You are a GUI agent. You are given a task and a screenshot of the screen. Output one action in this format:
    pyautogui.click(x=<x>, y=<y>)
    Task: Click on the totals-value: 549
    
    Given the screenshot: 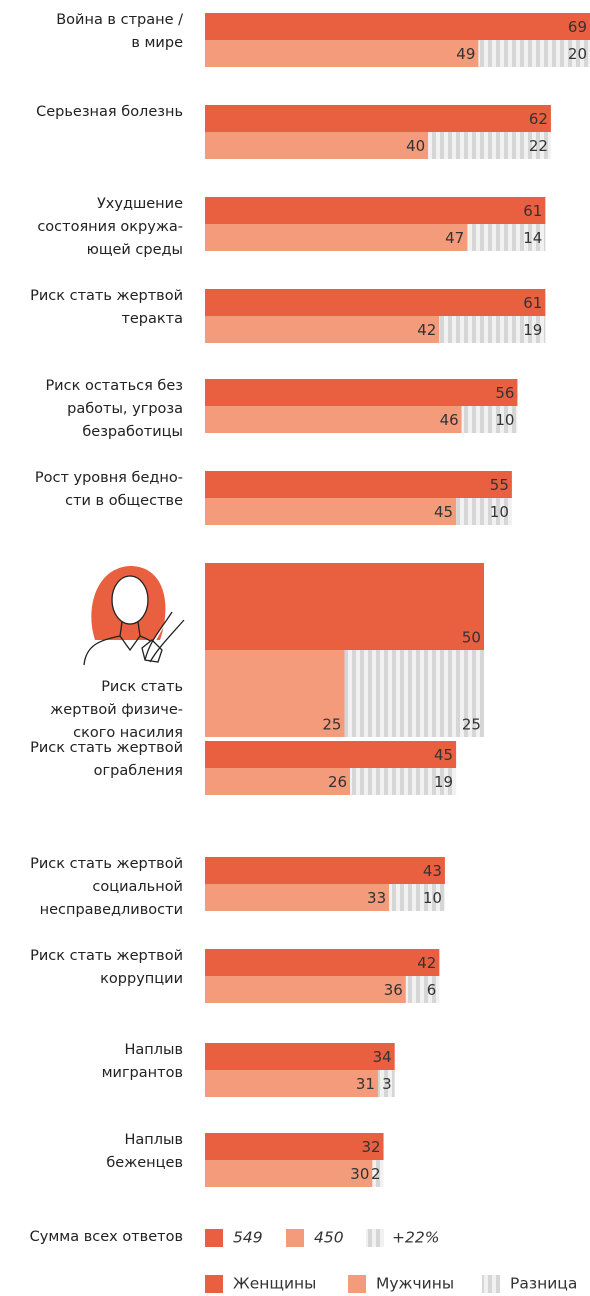 What is the action you would take?
    pyautogui.click(x=248, y=1238)
    